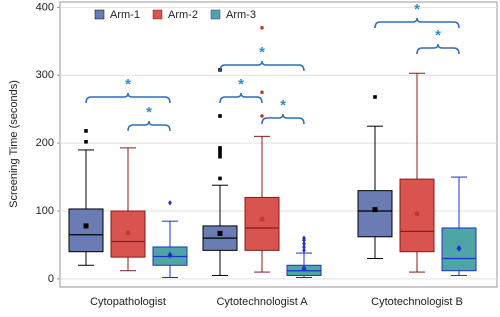 This screenshot has height=317, width=500. What do you see at coordinates (51, 279) in the screenshot?
I see `y-tick-label: 0` at bounding box center [51, 279].